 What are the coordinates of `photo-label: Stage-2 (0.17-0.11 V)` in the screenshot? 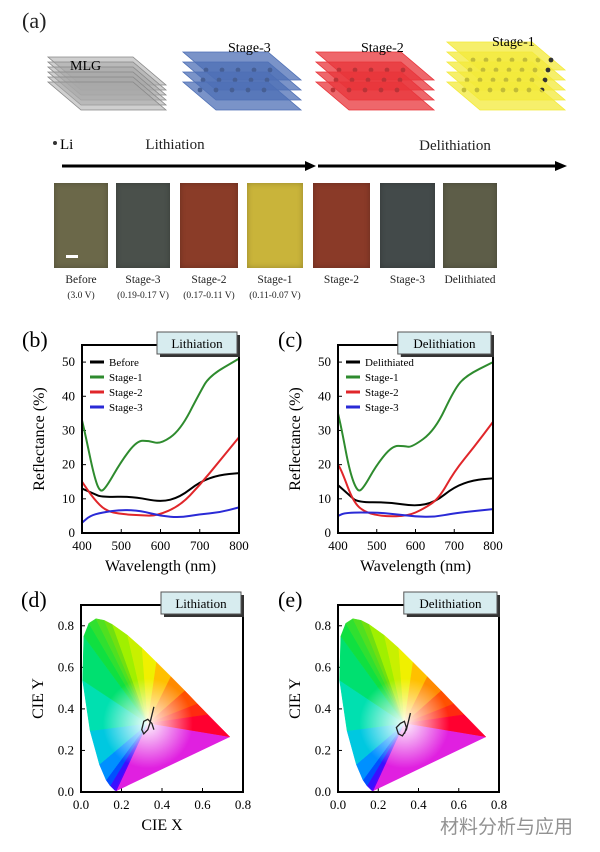 It's located at (209, 288).